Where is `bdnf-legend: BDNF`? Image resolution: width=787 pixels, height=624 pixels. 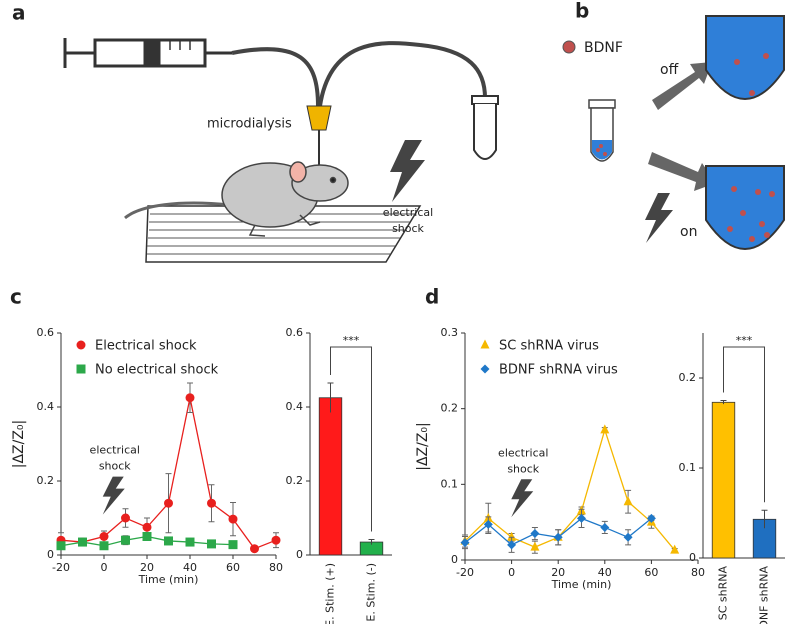
bdnf-legend: BDNF is located at coordinates (603, 48).